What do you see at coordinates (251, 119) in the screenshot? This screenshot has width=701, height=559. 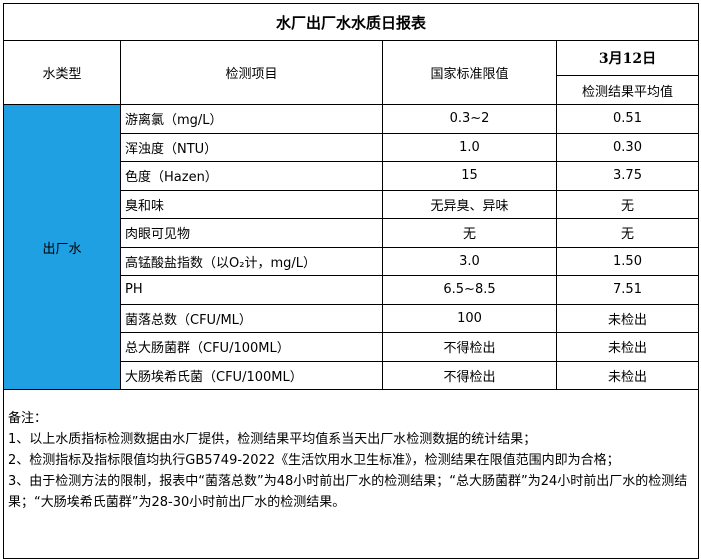 I see `item-cell: 游离氯（mg/L）` at bounding box center [251, 119].